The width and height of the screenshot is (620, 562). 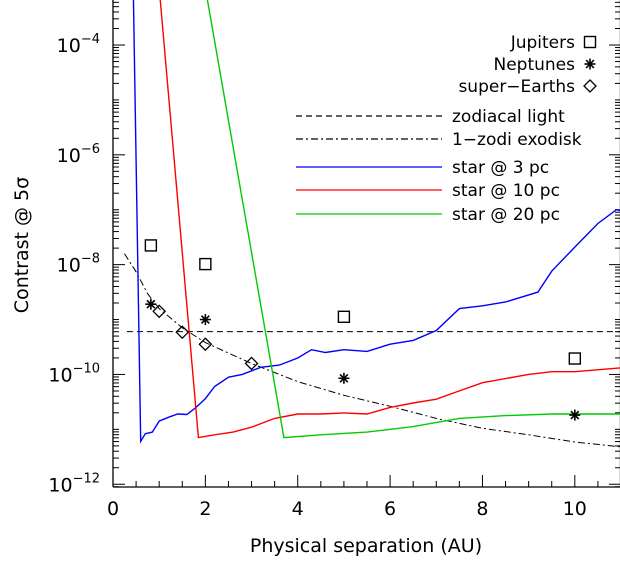 What do you see at coordinates (575, 509) in the screenshot?
I see `x-tick-label: 10` at bounding box center [575, 509].